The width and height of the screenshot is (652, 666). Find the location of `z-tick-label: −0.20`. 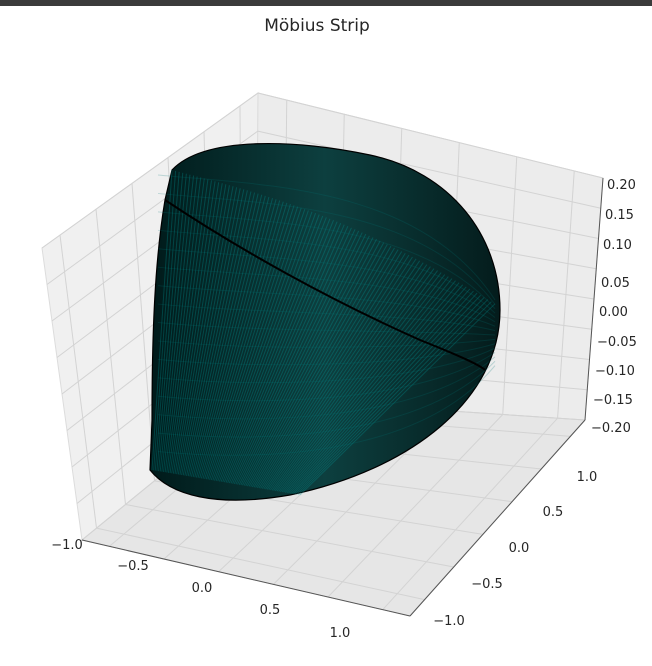

z-tick-label: −0.20 is located at coordinates (611, 428).